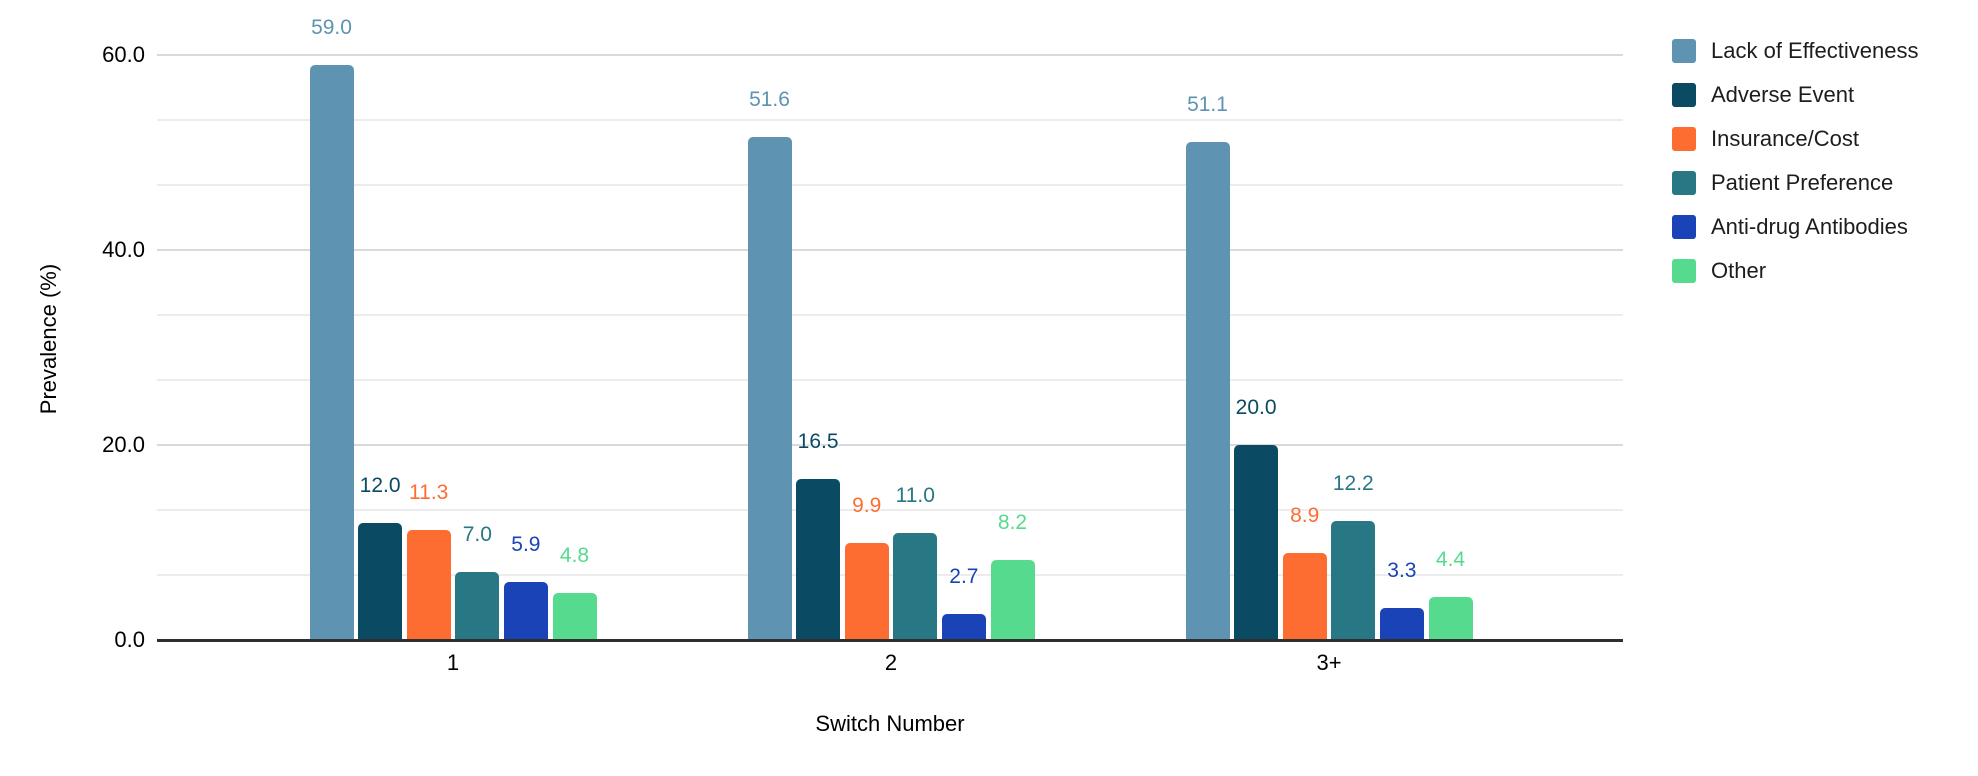 This screenshot has height=776, width=1978. I want to click on x-axis-title: Switch Number, so click(890, 723).